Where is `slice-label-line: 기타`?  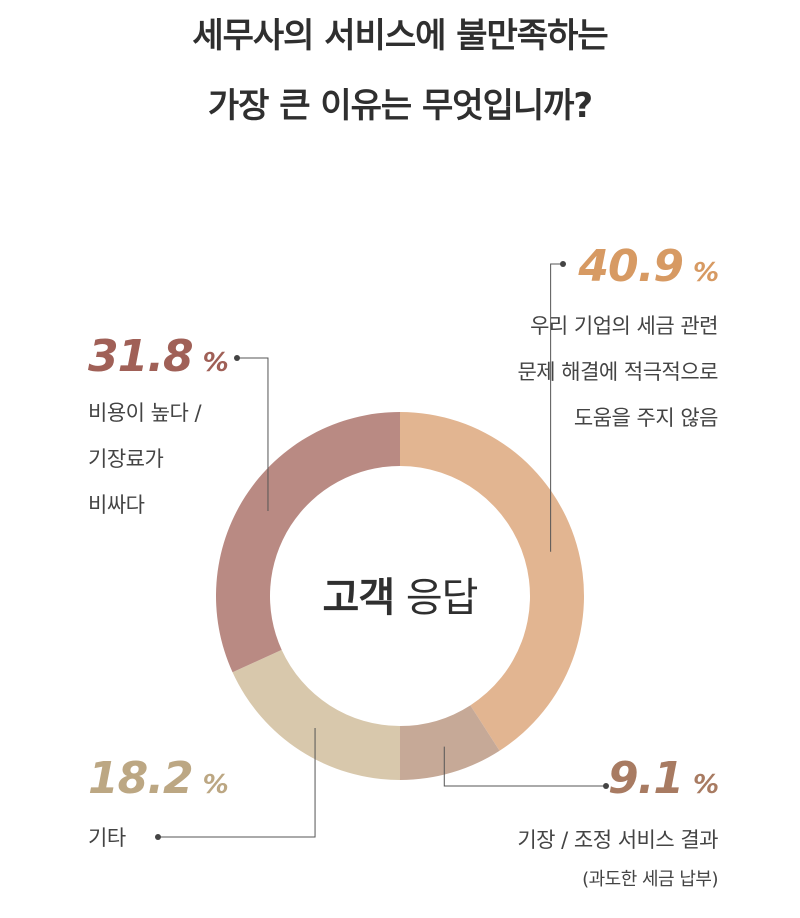
slice-label-line: 기타 is located at coordinates (107, 838).